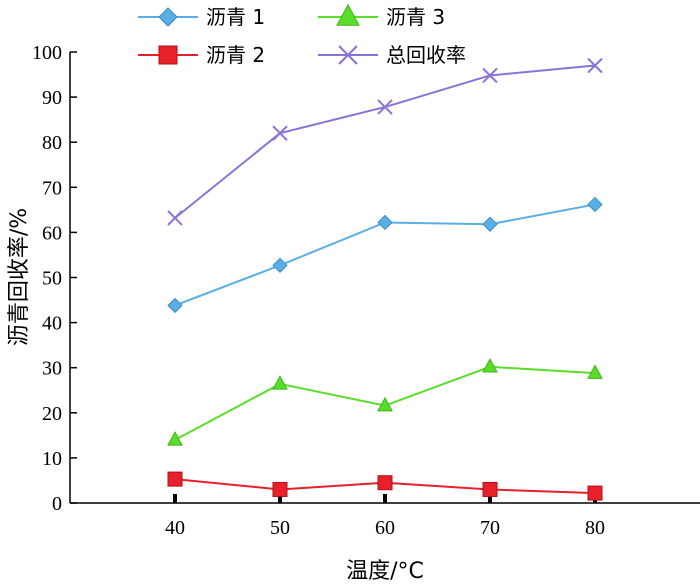  What do you see at coordinates (235, 55) in the screenshot?
I see `legend-label: 沥青 2` at bounding box center [235, 55].